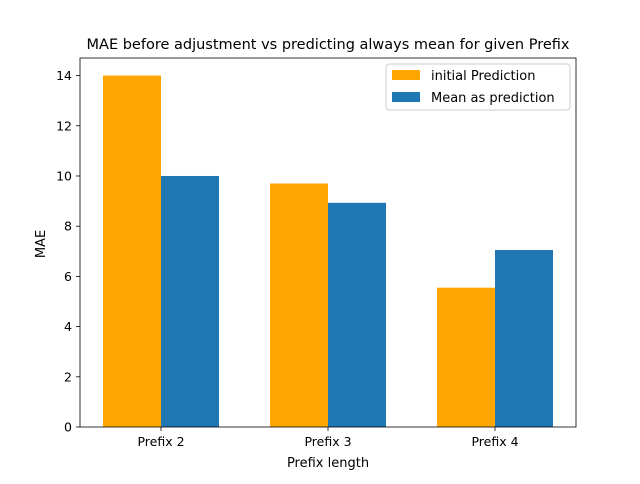  I want to click on legend-swatch-mean-as-prediction, so click(406, 97).